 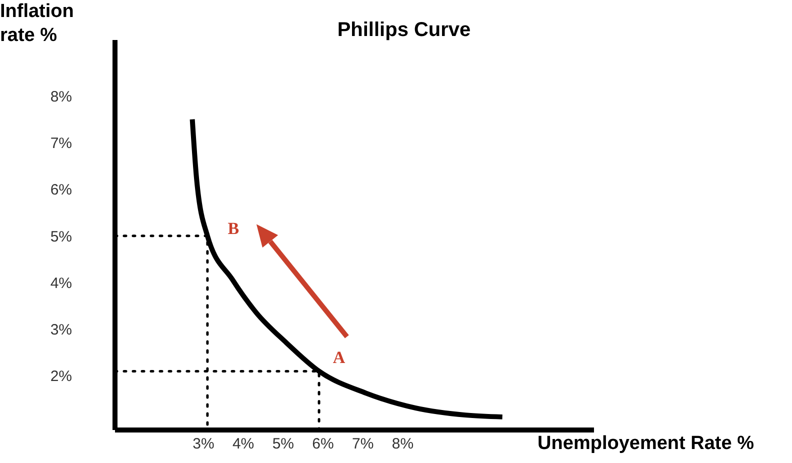 I want to click on annotation: A, so click(x=339, y=358).